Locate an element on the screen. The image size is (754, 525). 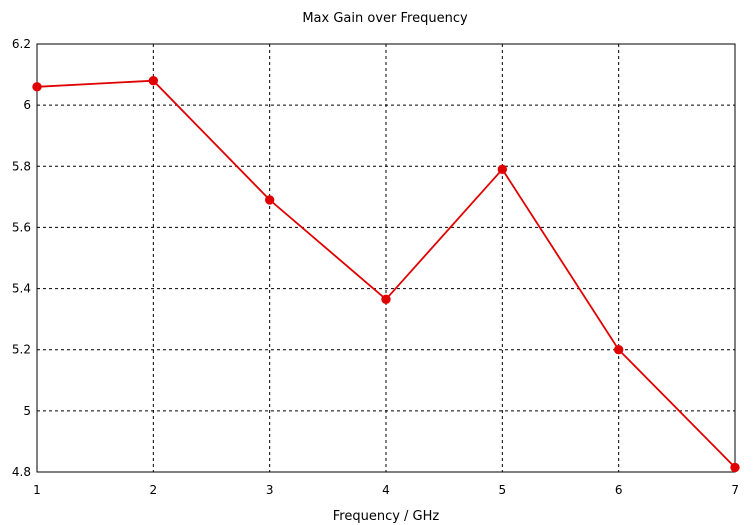
x-tick-label: 4 is located at coordinates (386, 490).